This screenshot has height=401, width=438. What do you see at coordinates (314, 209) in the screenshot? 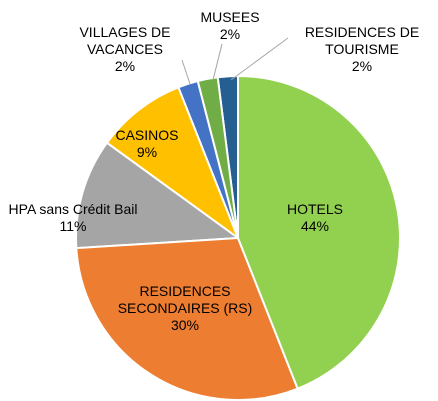
I see `category-name: HOTELS` at bounding box center [314, 209].